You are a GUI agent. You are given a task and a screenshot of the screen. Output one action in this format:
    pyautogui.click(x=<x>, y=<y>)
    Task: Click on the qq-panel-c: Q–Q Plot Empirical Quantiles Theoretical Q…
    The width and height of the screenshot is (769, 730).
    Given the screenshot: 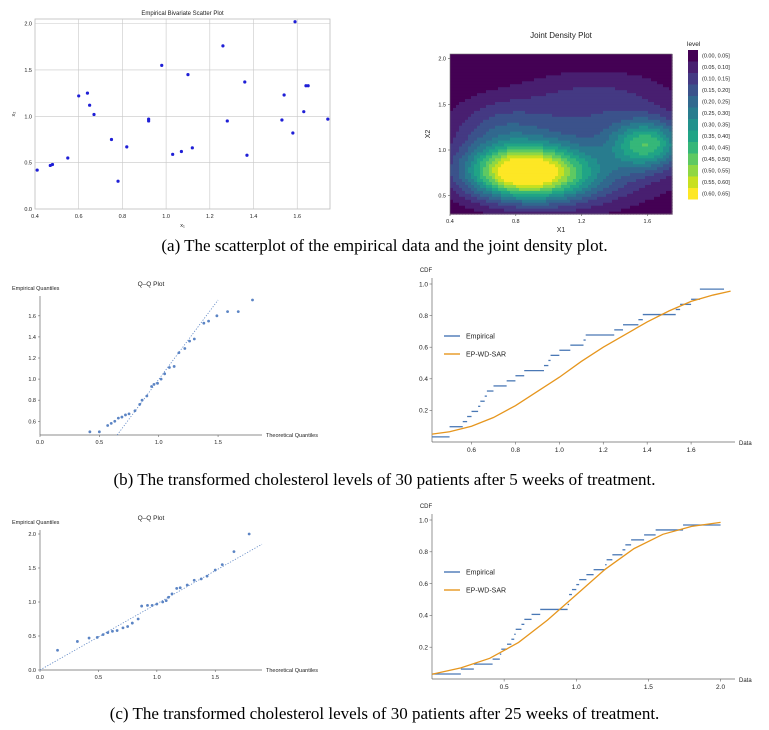 What is the action you would take?
    pyautogui.click(x=172, y=600)
    